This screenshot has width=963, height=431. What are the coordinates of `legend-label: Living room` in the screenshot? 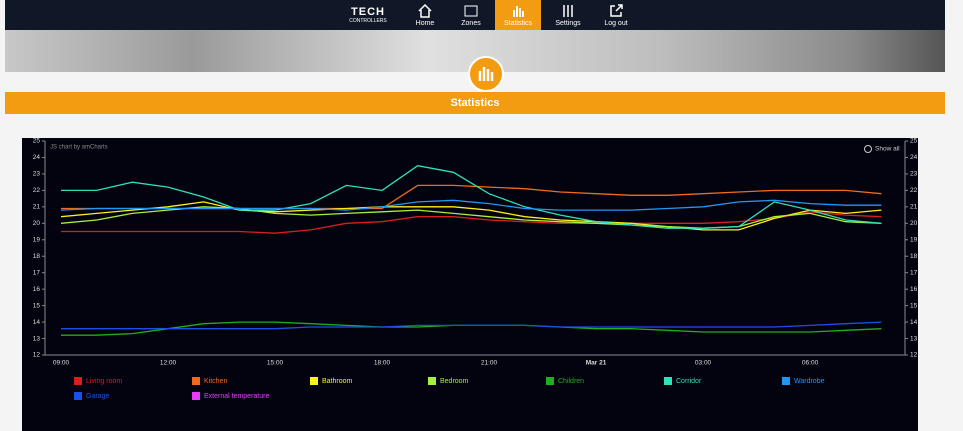 It's located at (104, 381).